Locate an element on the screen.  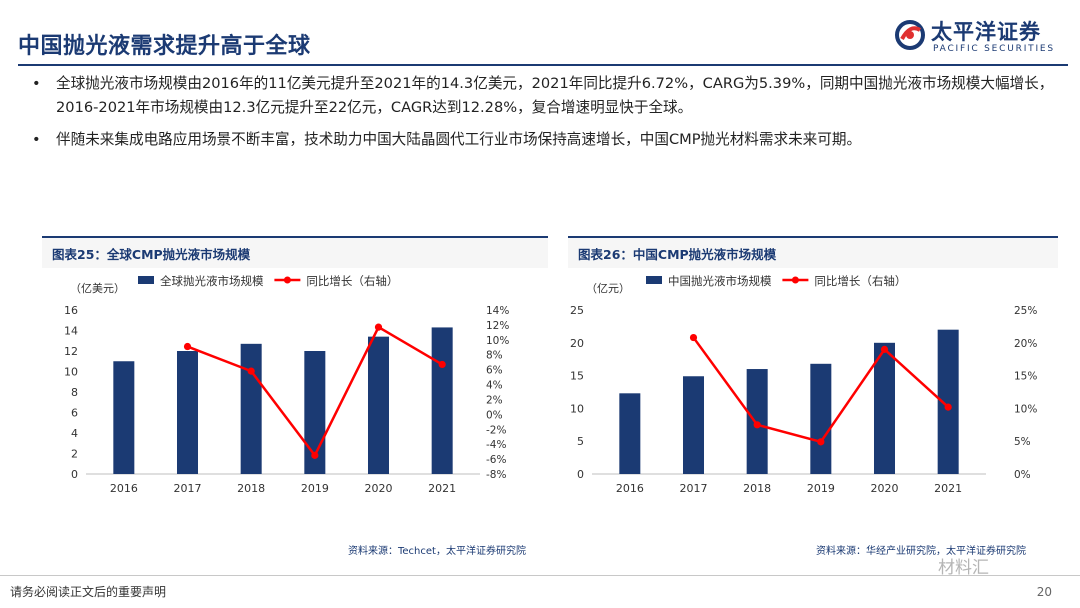
y-tick-label: 14 is located at coordinates (71, 331).